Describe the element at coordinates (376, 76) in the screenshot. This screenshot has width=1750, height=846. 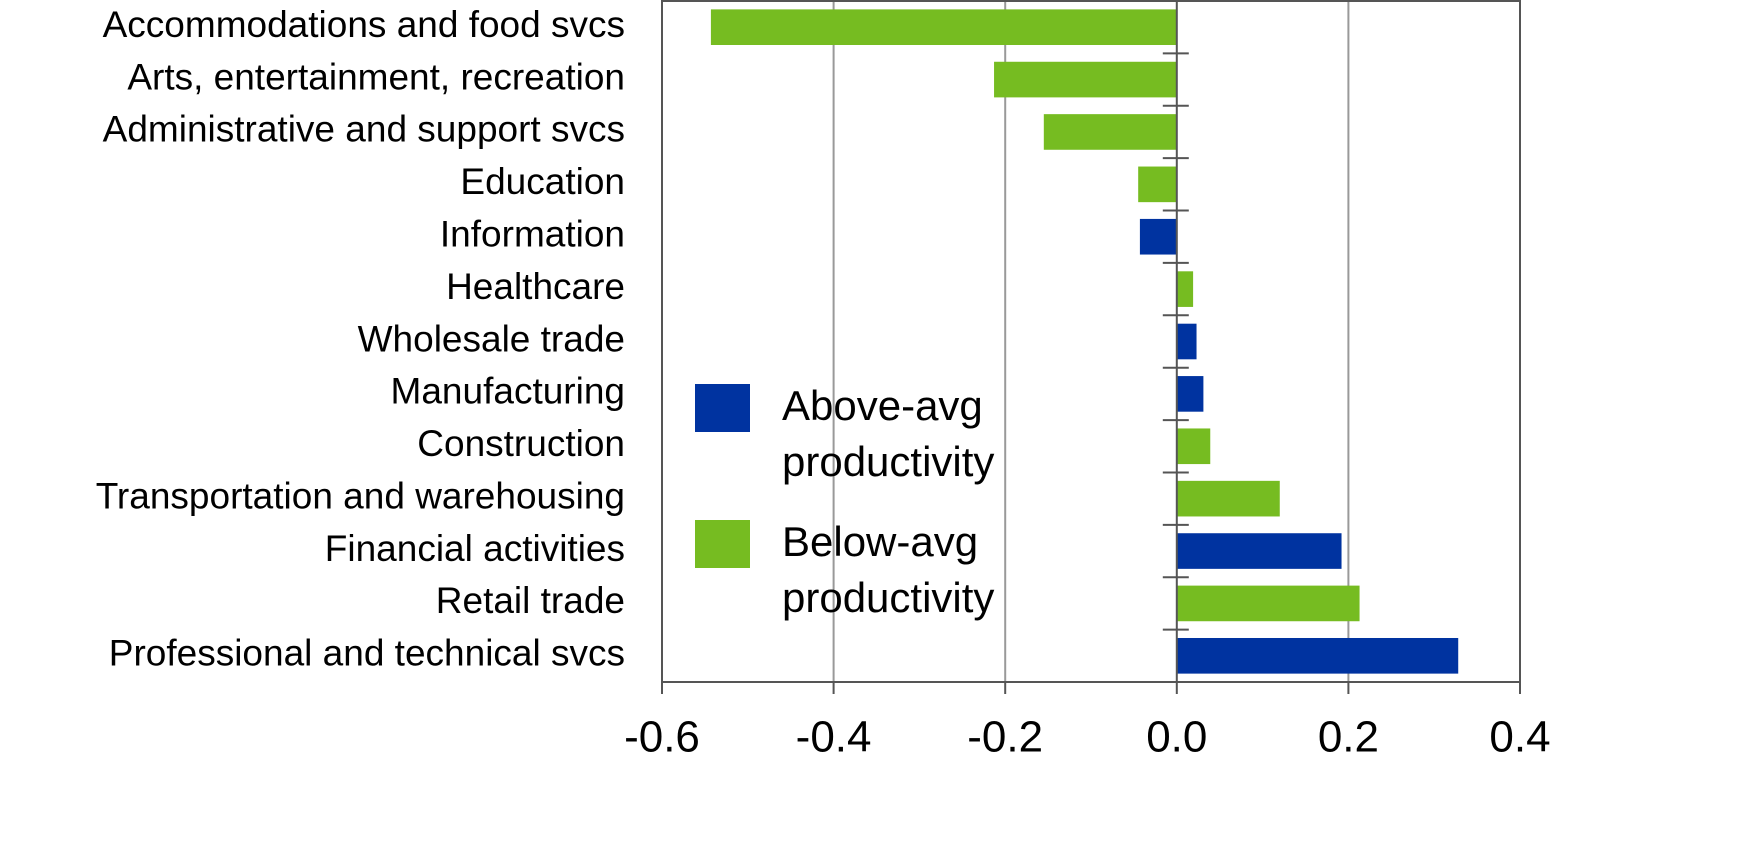
I see `y-tick-label: Arts, entertainment, recreation` at that location.